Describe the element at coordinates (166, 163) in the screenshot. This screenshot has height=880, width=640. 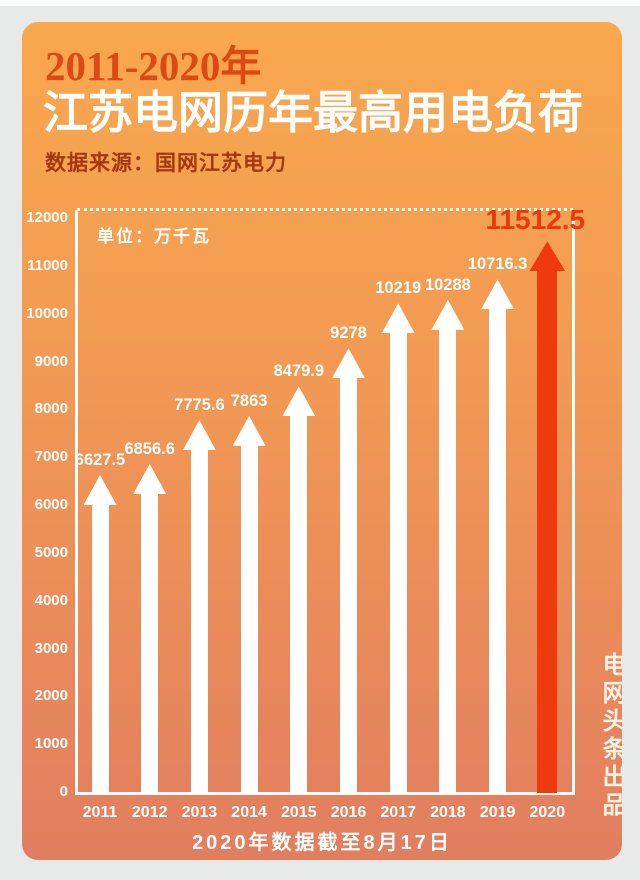
I see `data-source-label: 数据来源：国网江苏电力` at that location.